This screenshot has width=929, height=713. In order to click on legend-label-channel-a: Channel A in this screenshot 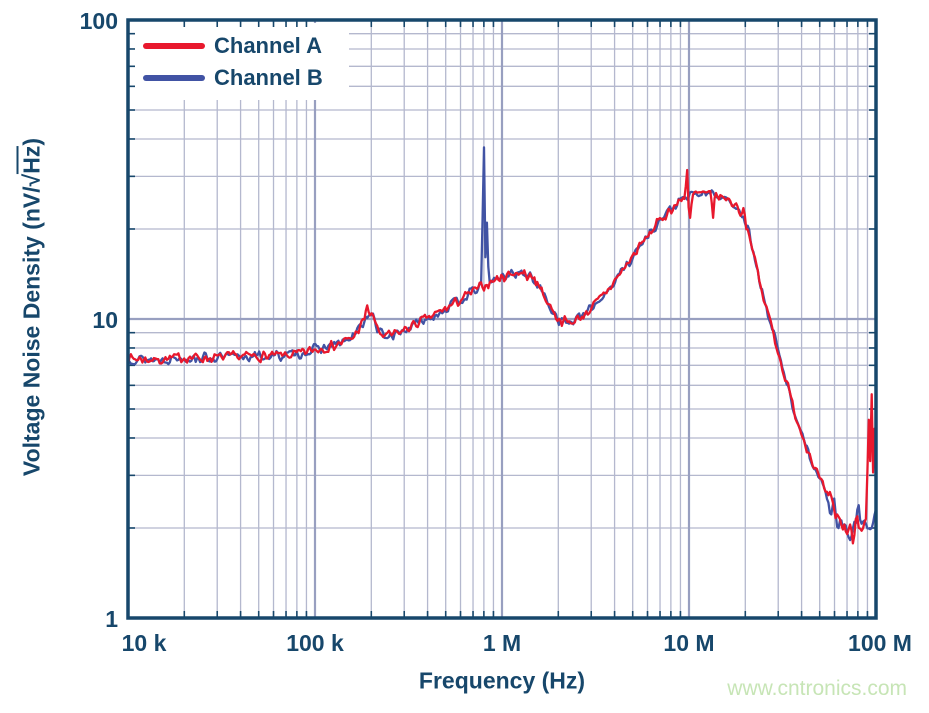, I will do `click(268, 45)`.